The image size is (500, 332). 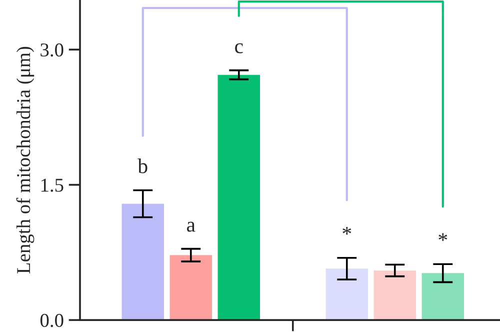 I want to click on y-tick-label: 3.0, so click(x=52, y=50).